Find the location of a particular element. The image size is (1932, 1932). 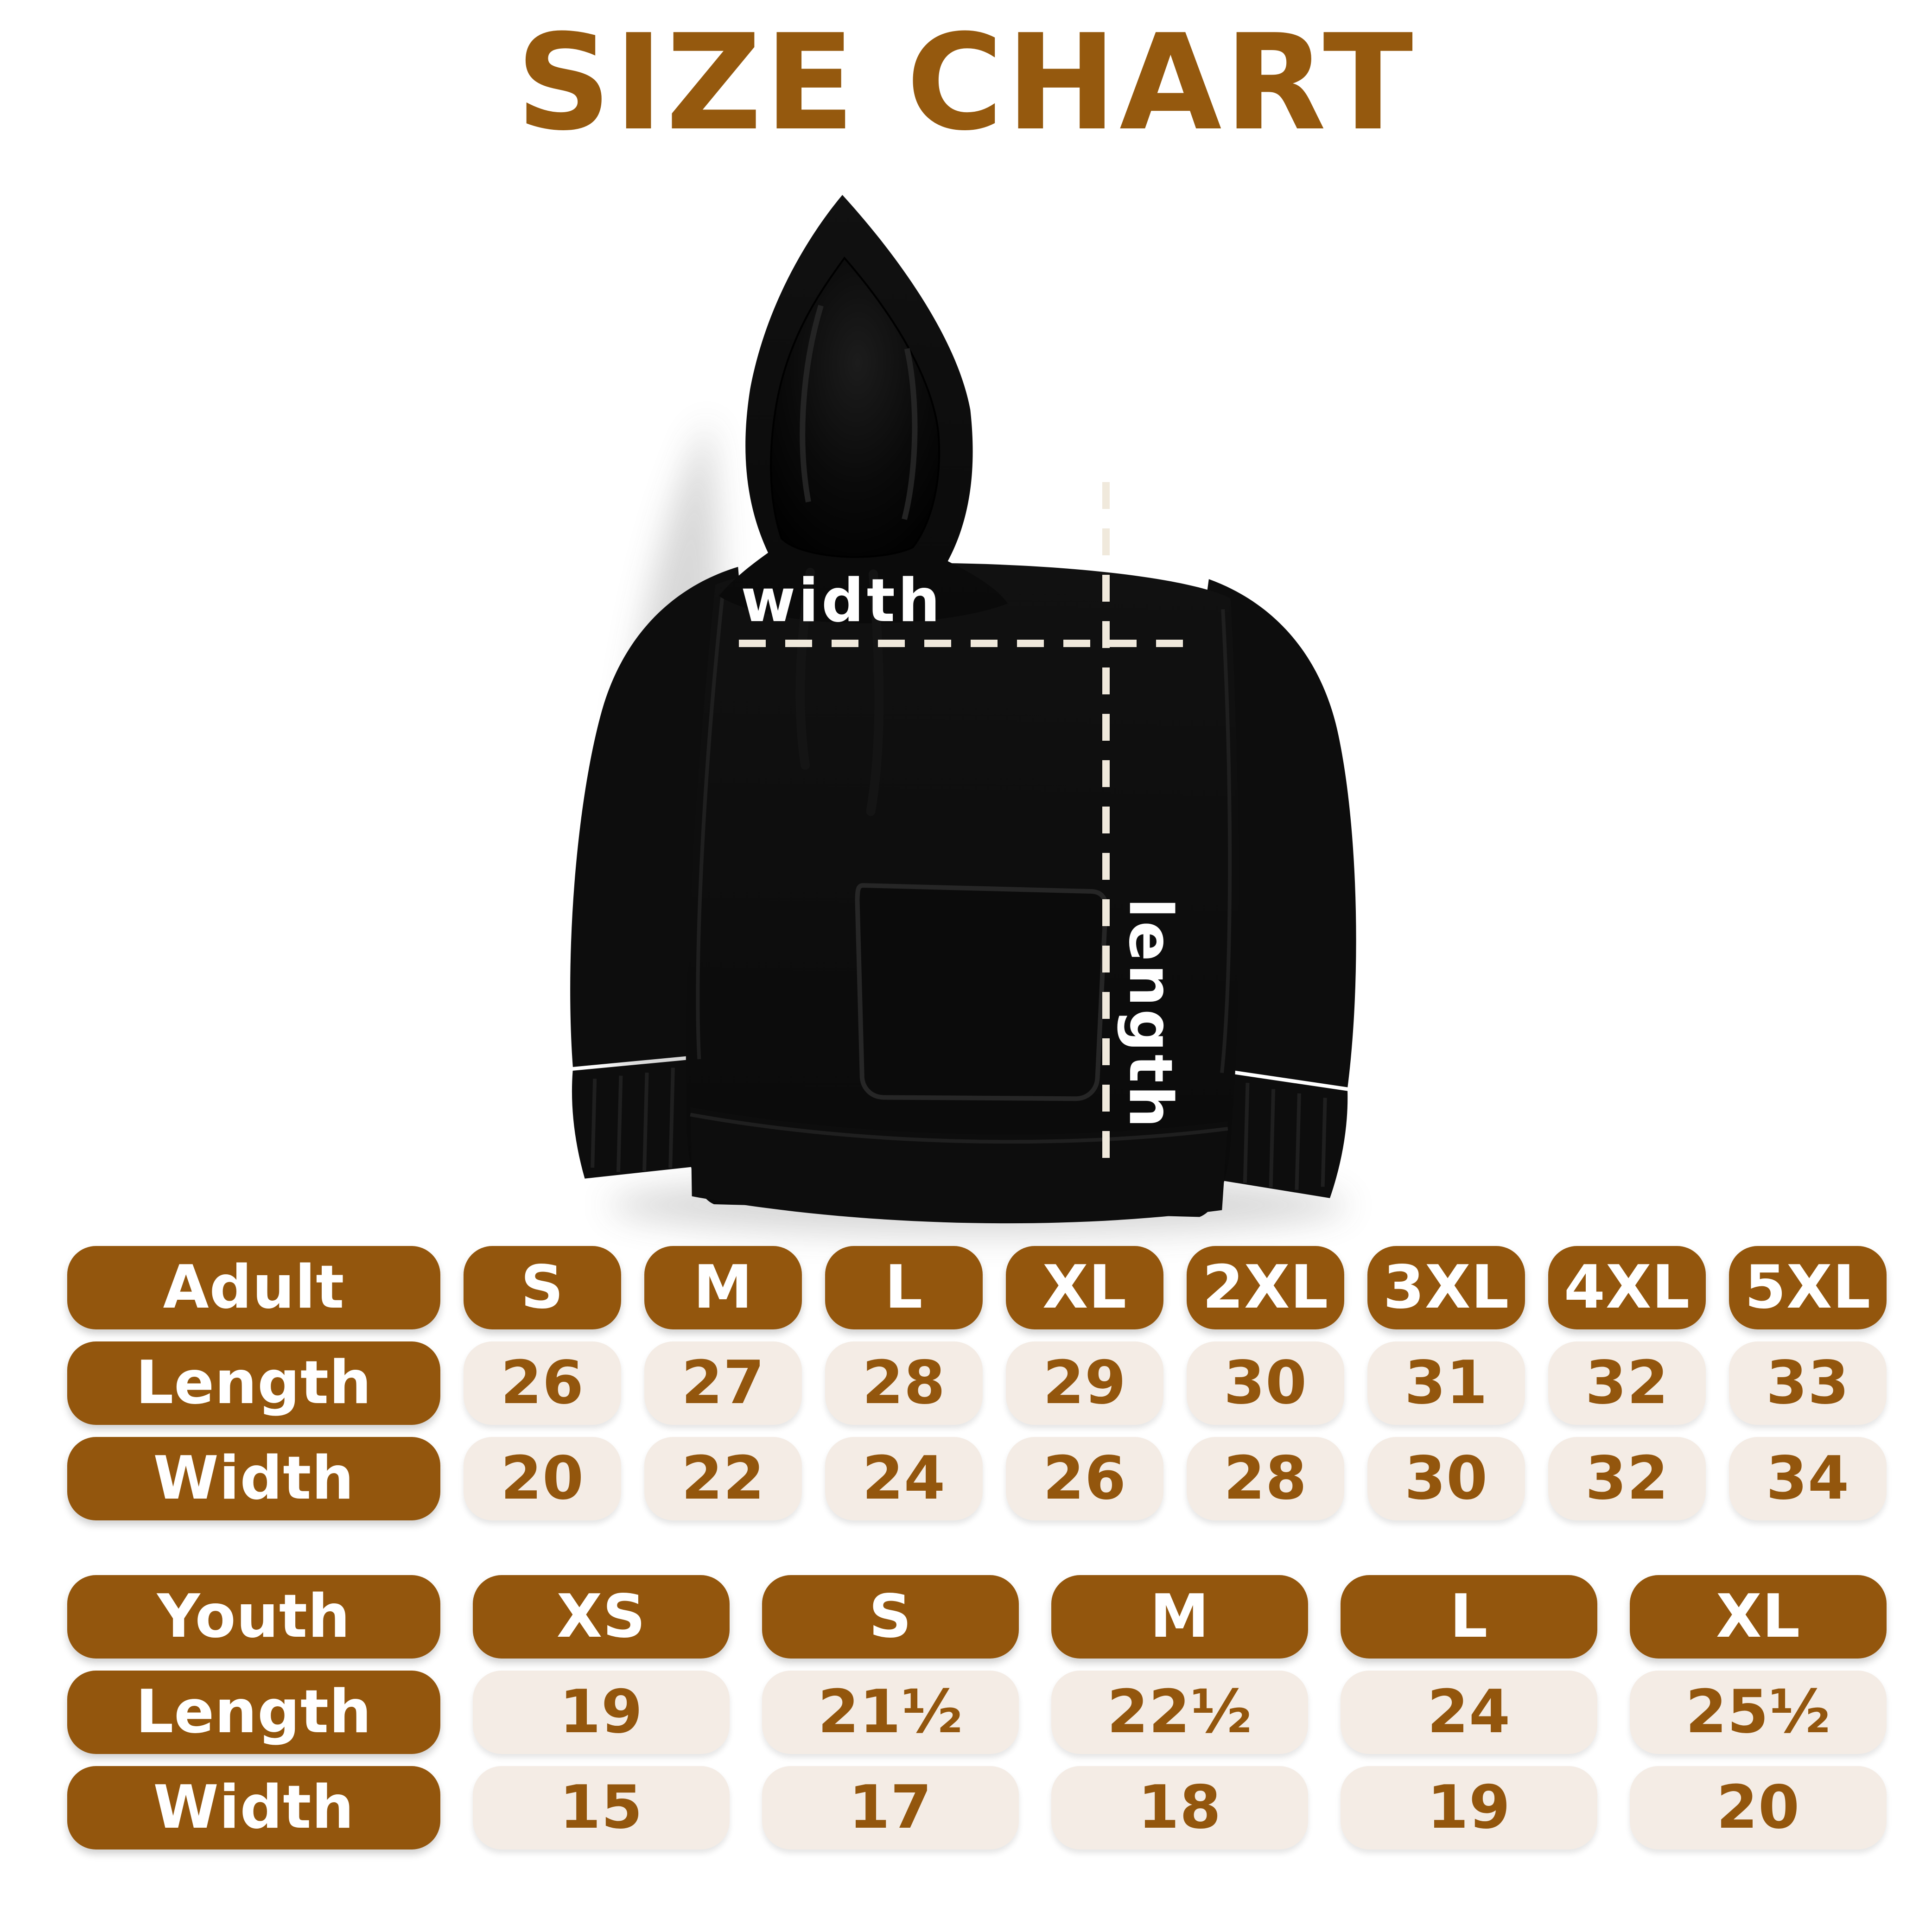

size-header-pill: 2XL is located at coordinates (1265, 1287).